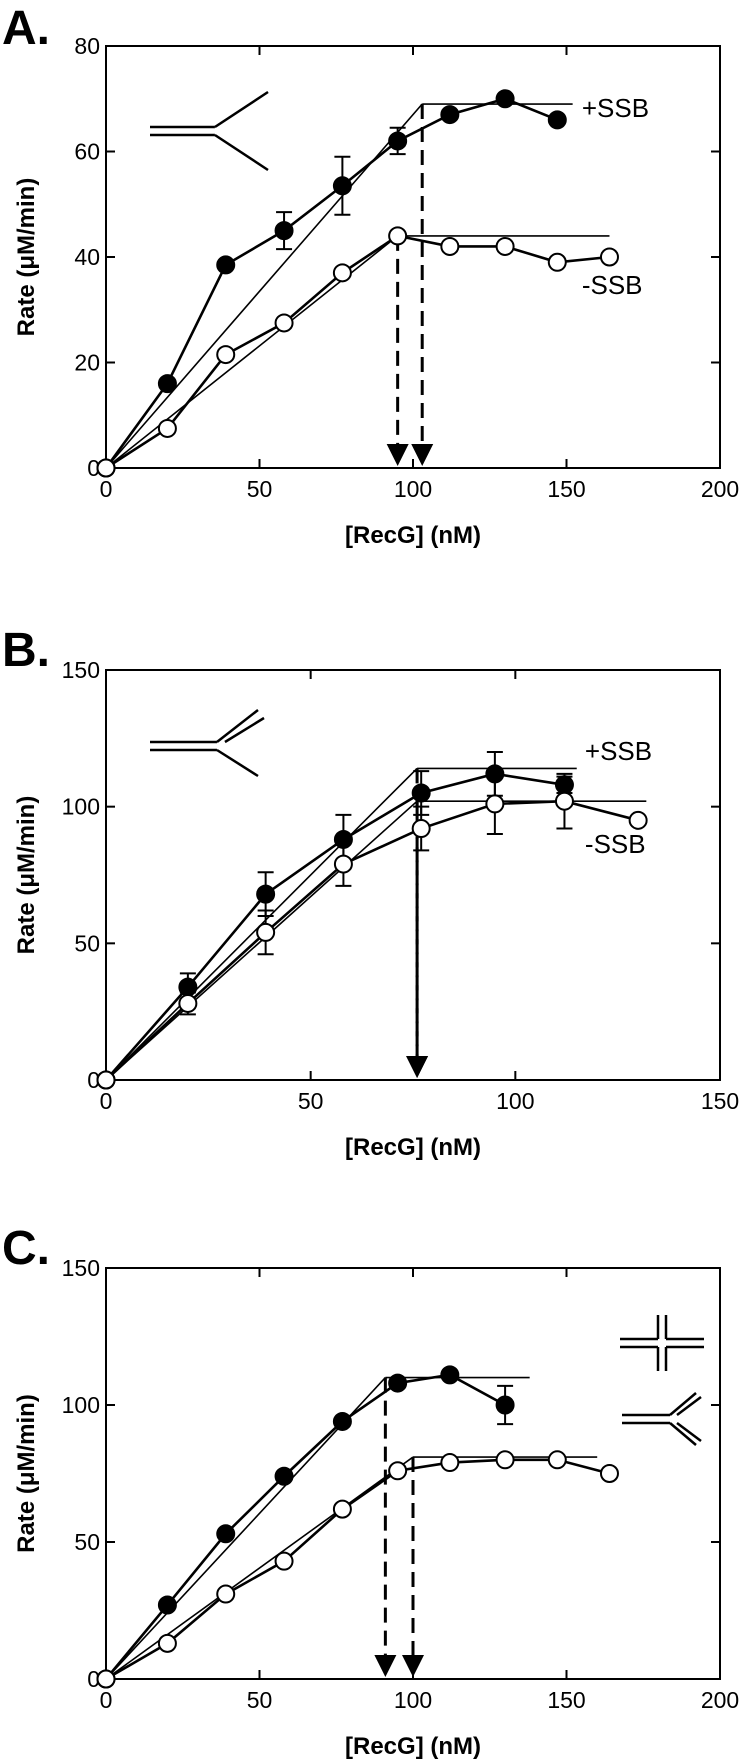 The width and height of the screenshot is (750, 1761). Describe the element at coordinates (87, 46) in the screenshot. I see `y-tick-label: 80` at that location.